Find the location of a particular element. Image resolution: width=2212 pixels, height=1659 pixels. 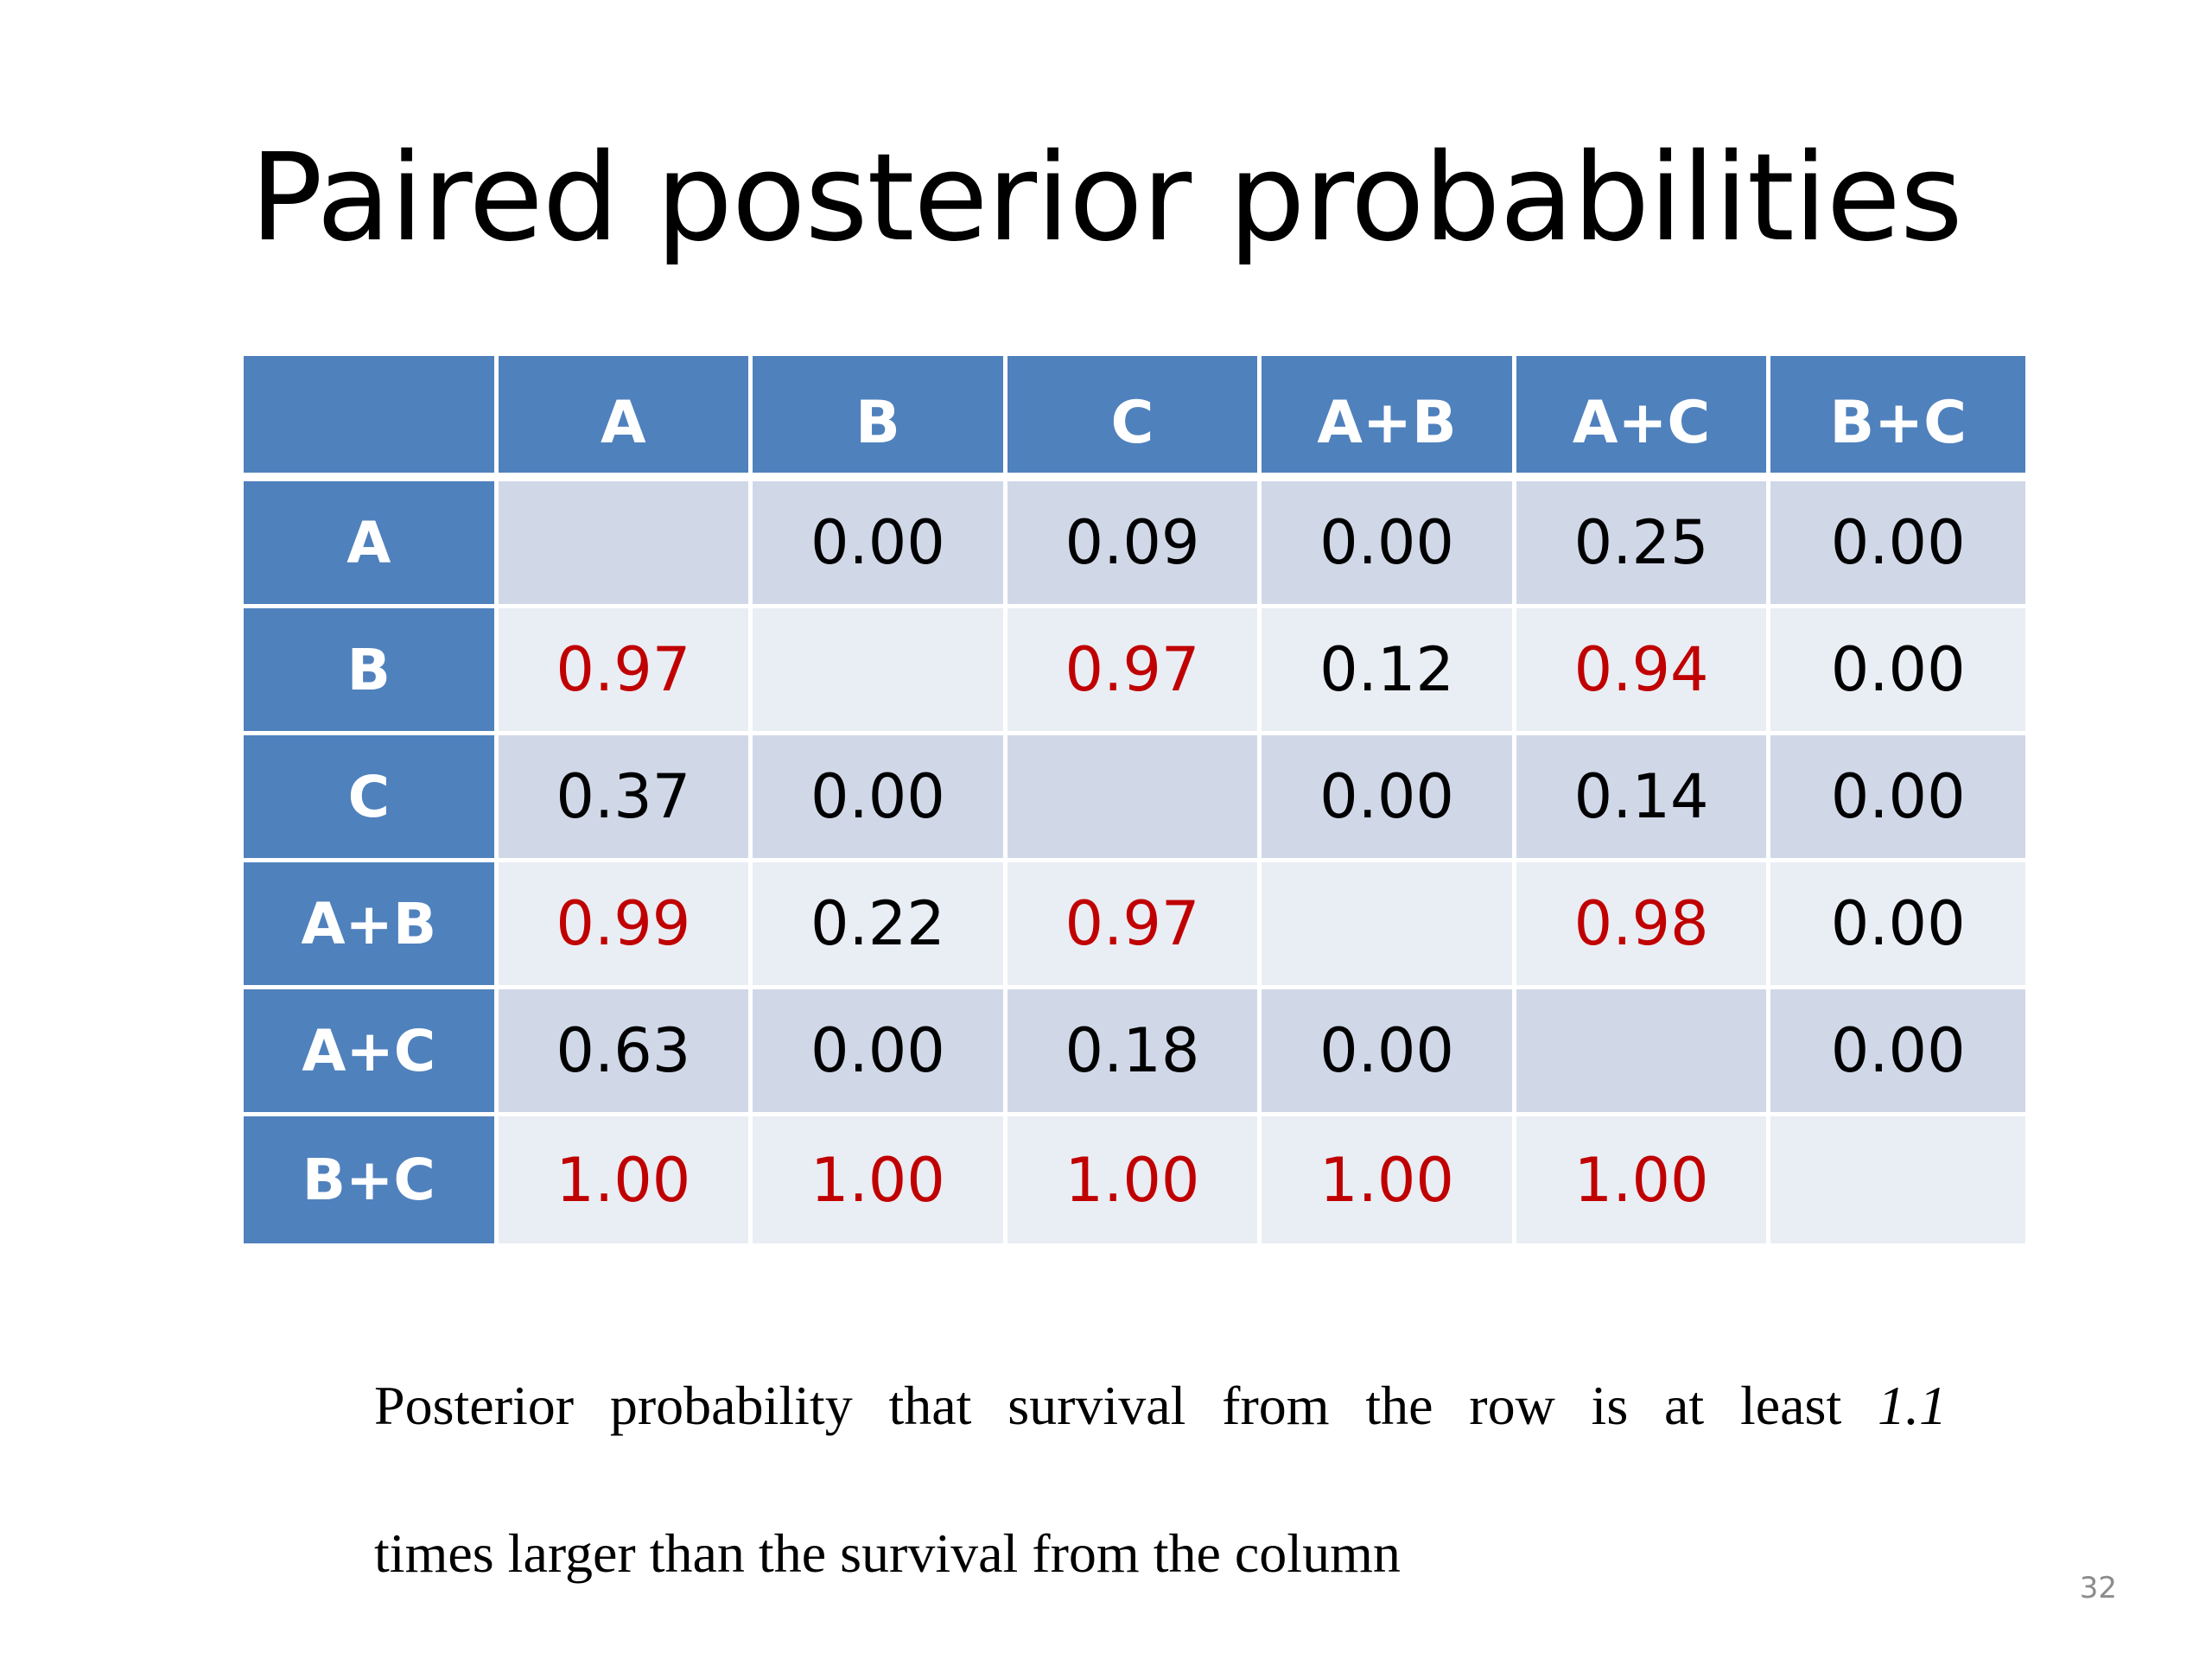

column-header: A is located at coordinates (625, 418).